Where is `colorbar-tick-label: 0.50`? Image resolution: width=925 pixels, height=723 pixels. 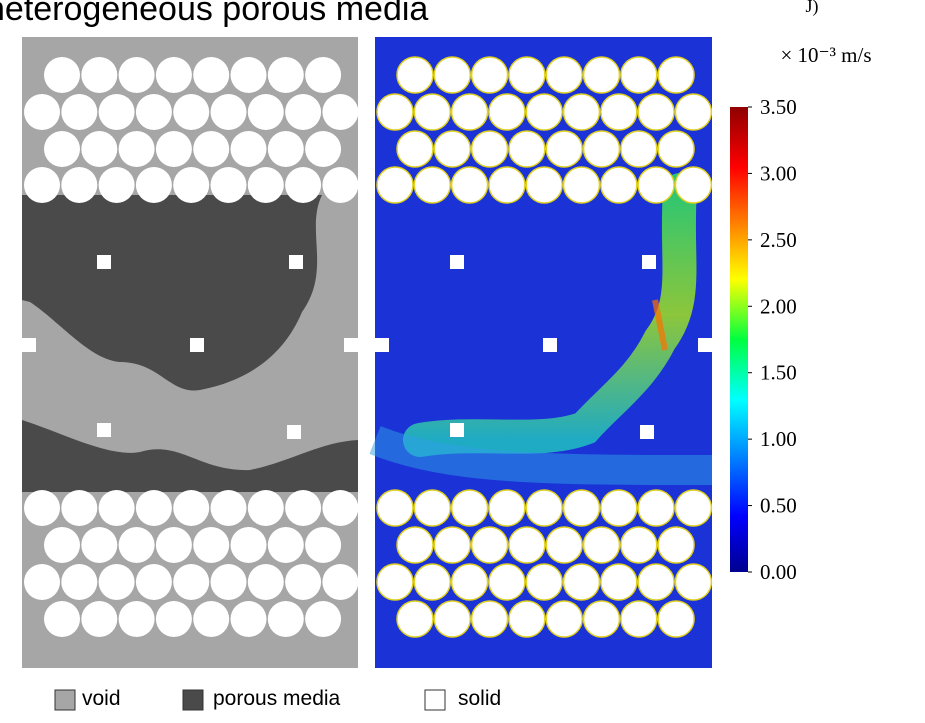
colorbar-tick-label: 0.50 is located at coordinates (778, 506).